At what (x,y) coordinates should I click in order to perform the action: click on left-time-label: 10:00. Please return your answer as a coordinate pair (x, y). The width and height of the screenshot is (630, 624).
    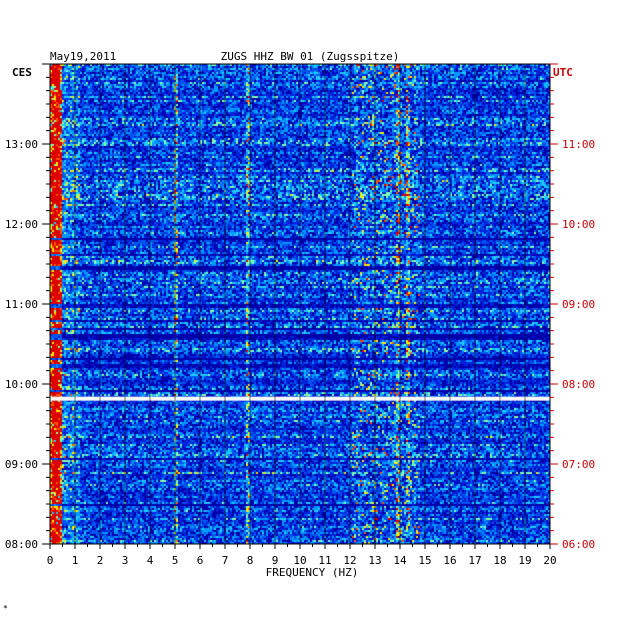
    Looking at the image, I should click on (21, 384).